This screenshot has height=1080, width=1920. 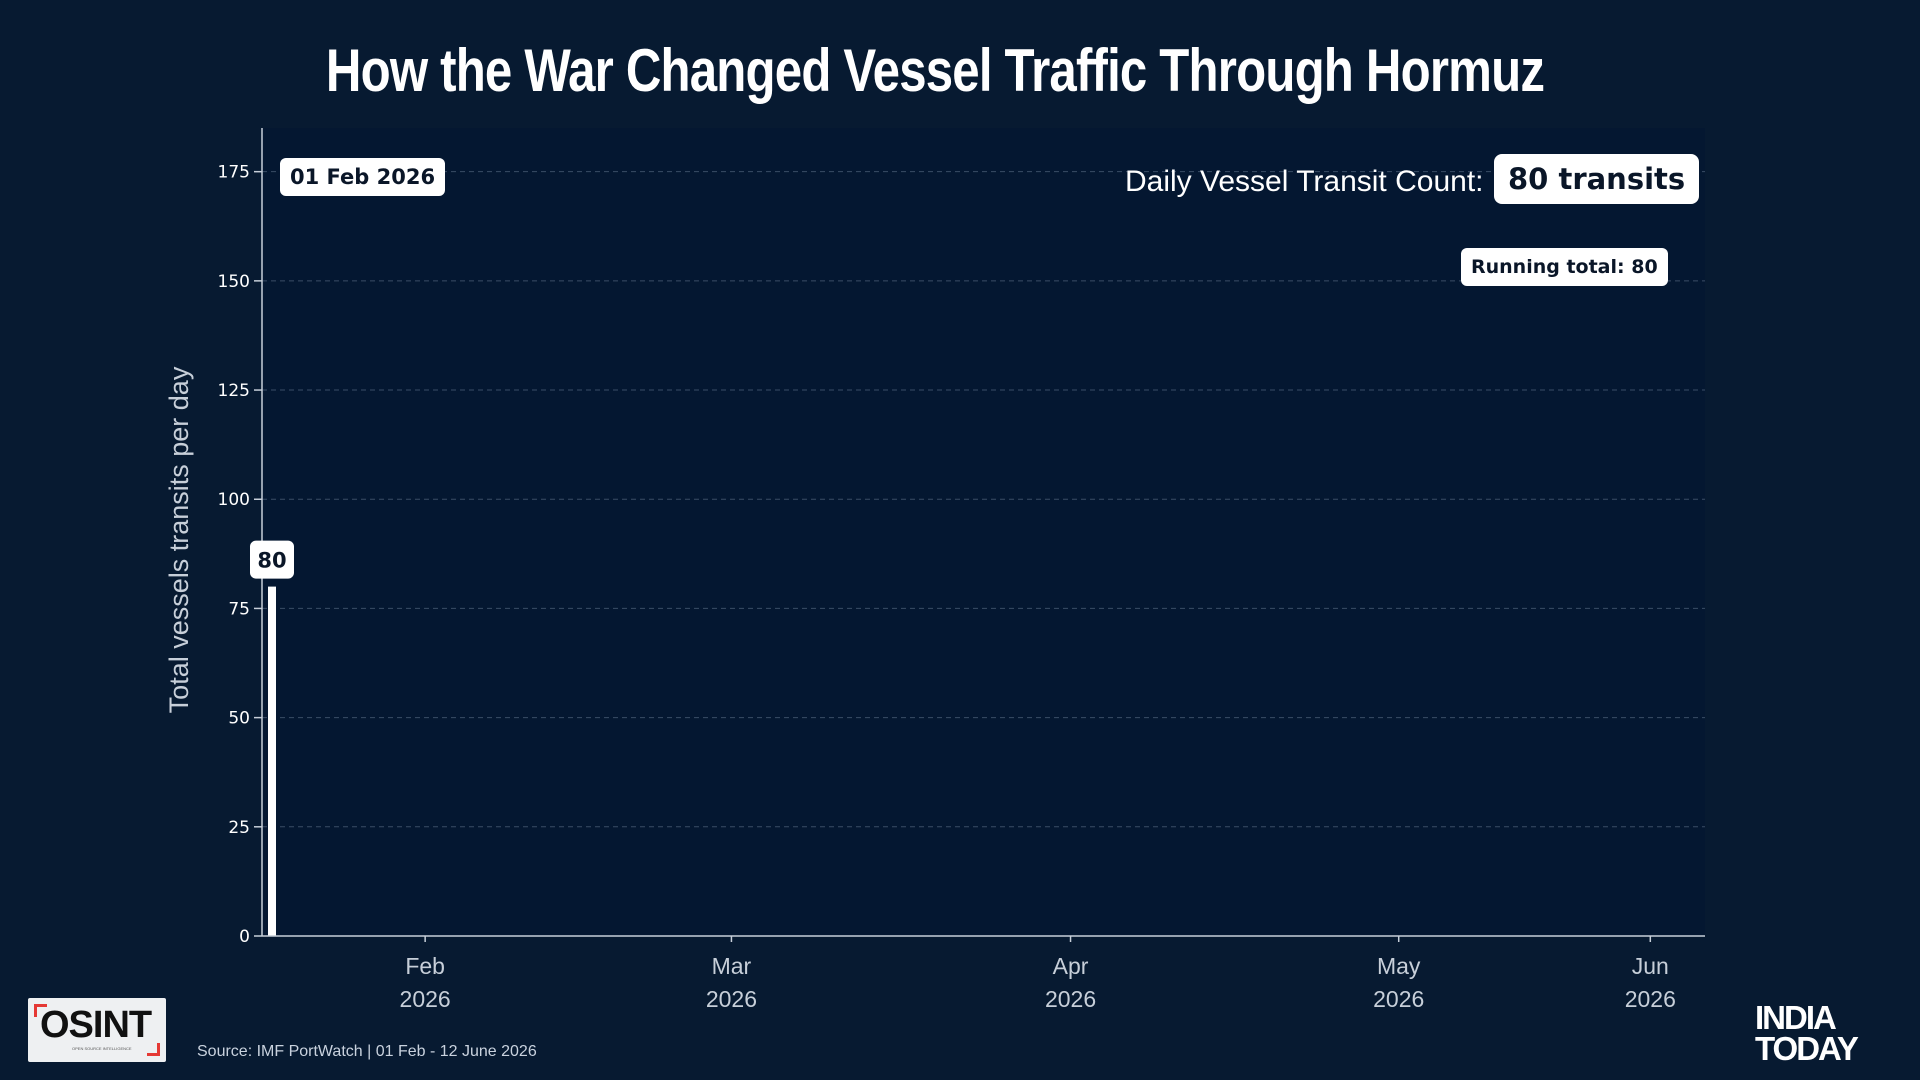 I want to click on india-today-logo-line2: TODAY, so click(x=1807, y=1048).